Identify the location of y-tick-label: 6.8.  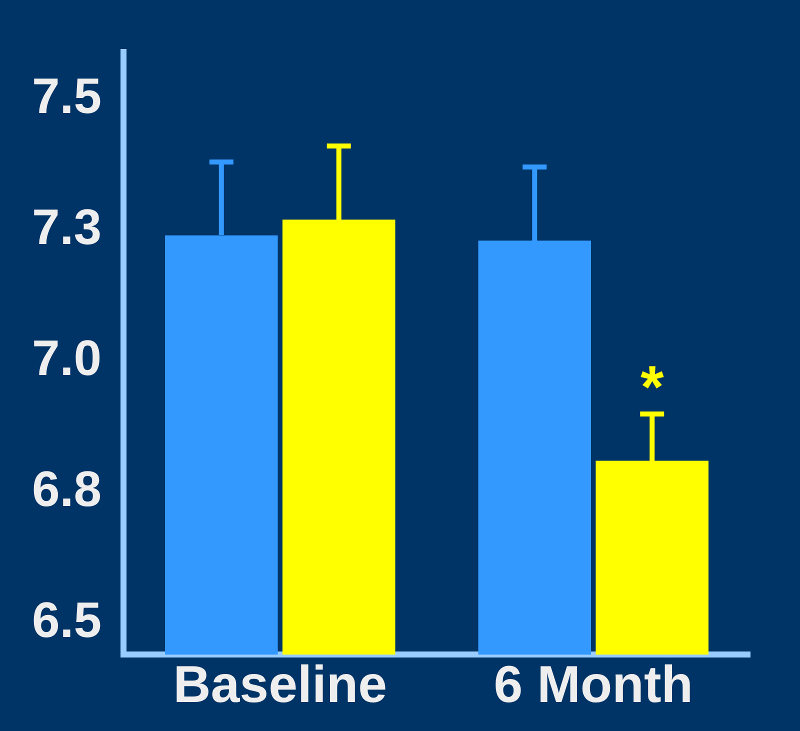
(67, 488).